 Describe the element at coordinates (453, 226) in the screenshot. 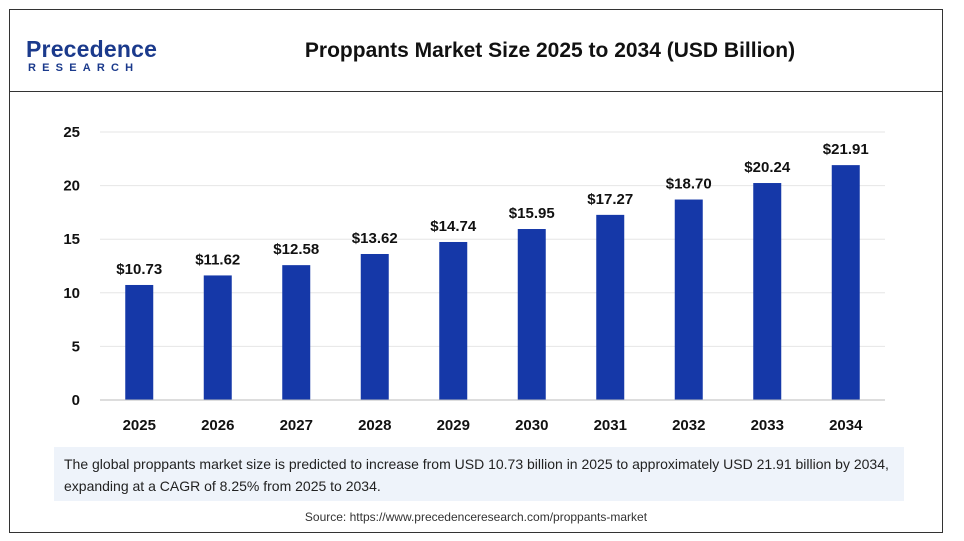

I see `data-label: $14.74` at that location.